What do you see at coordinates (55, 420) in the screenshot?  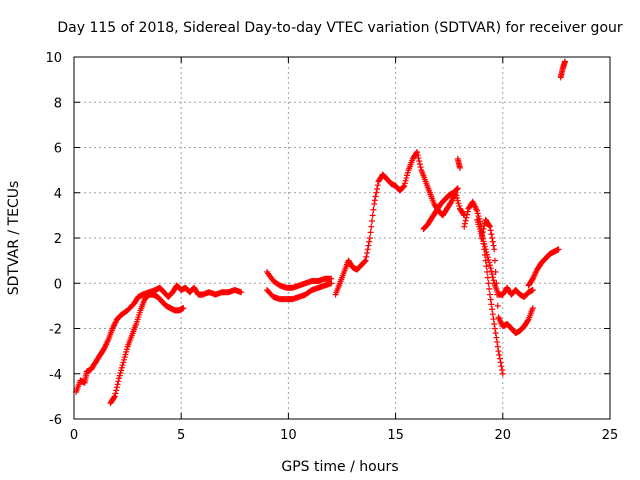 I see `y-tick-label: -6` at bounding box center [55, 420].